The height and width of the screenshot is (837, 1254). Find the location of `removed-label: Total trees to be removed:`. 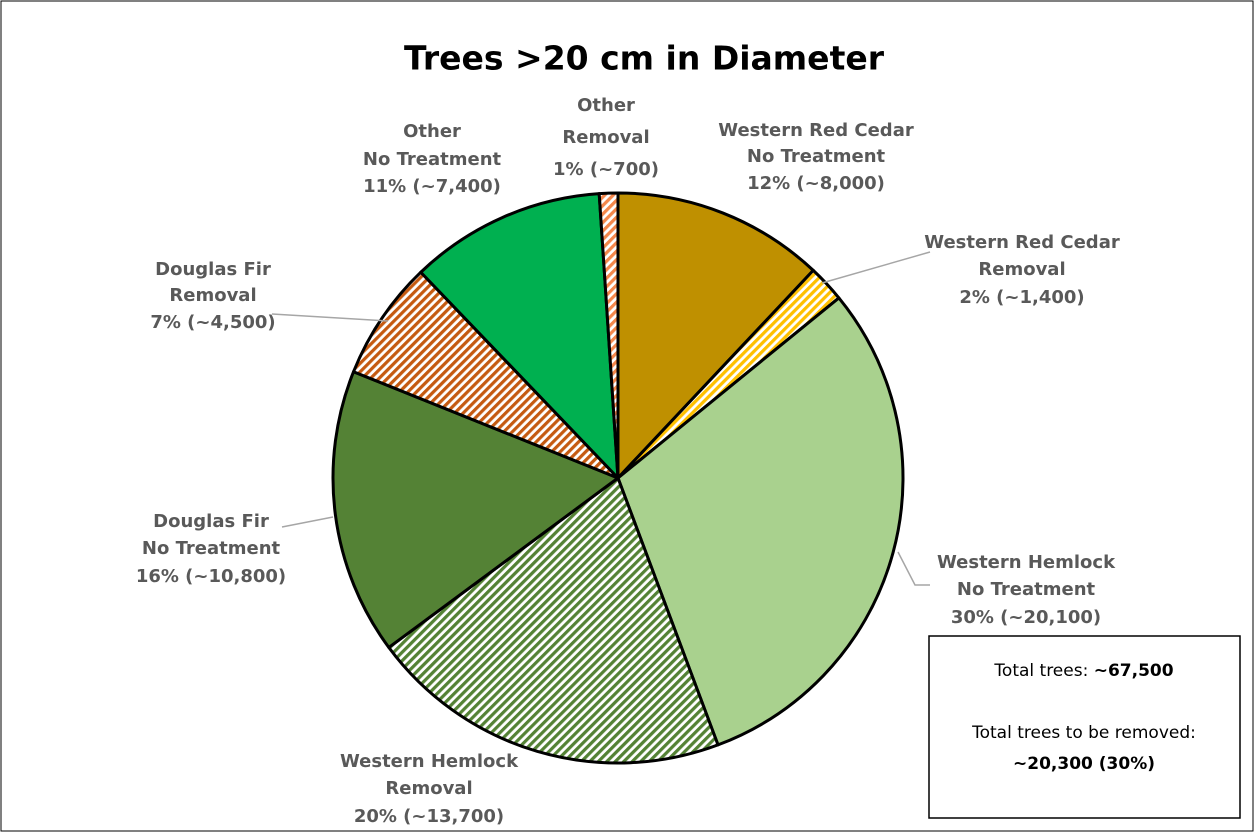

removed-label: Total trees to be removed: is located at coordinates (1083, 733).